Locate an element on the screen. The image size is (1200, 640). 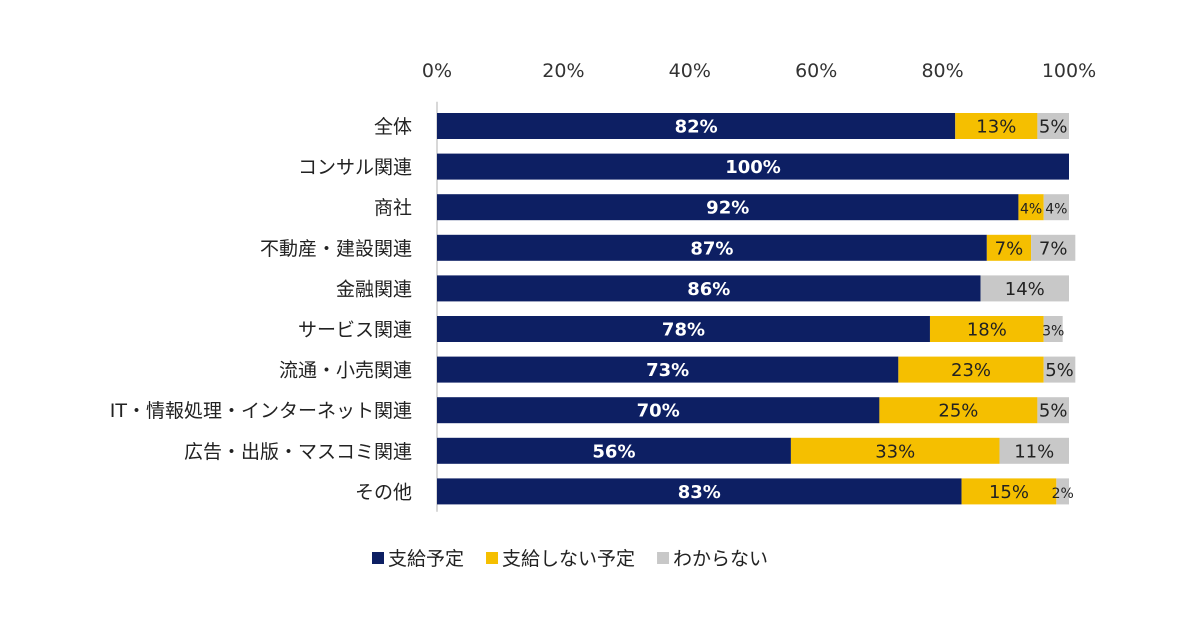
data-label: 87% is located at coordinates (711, 248).